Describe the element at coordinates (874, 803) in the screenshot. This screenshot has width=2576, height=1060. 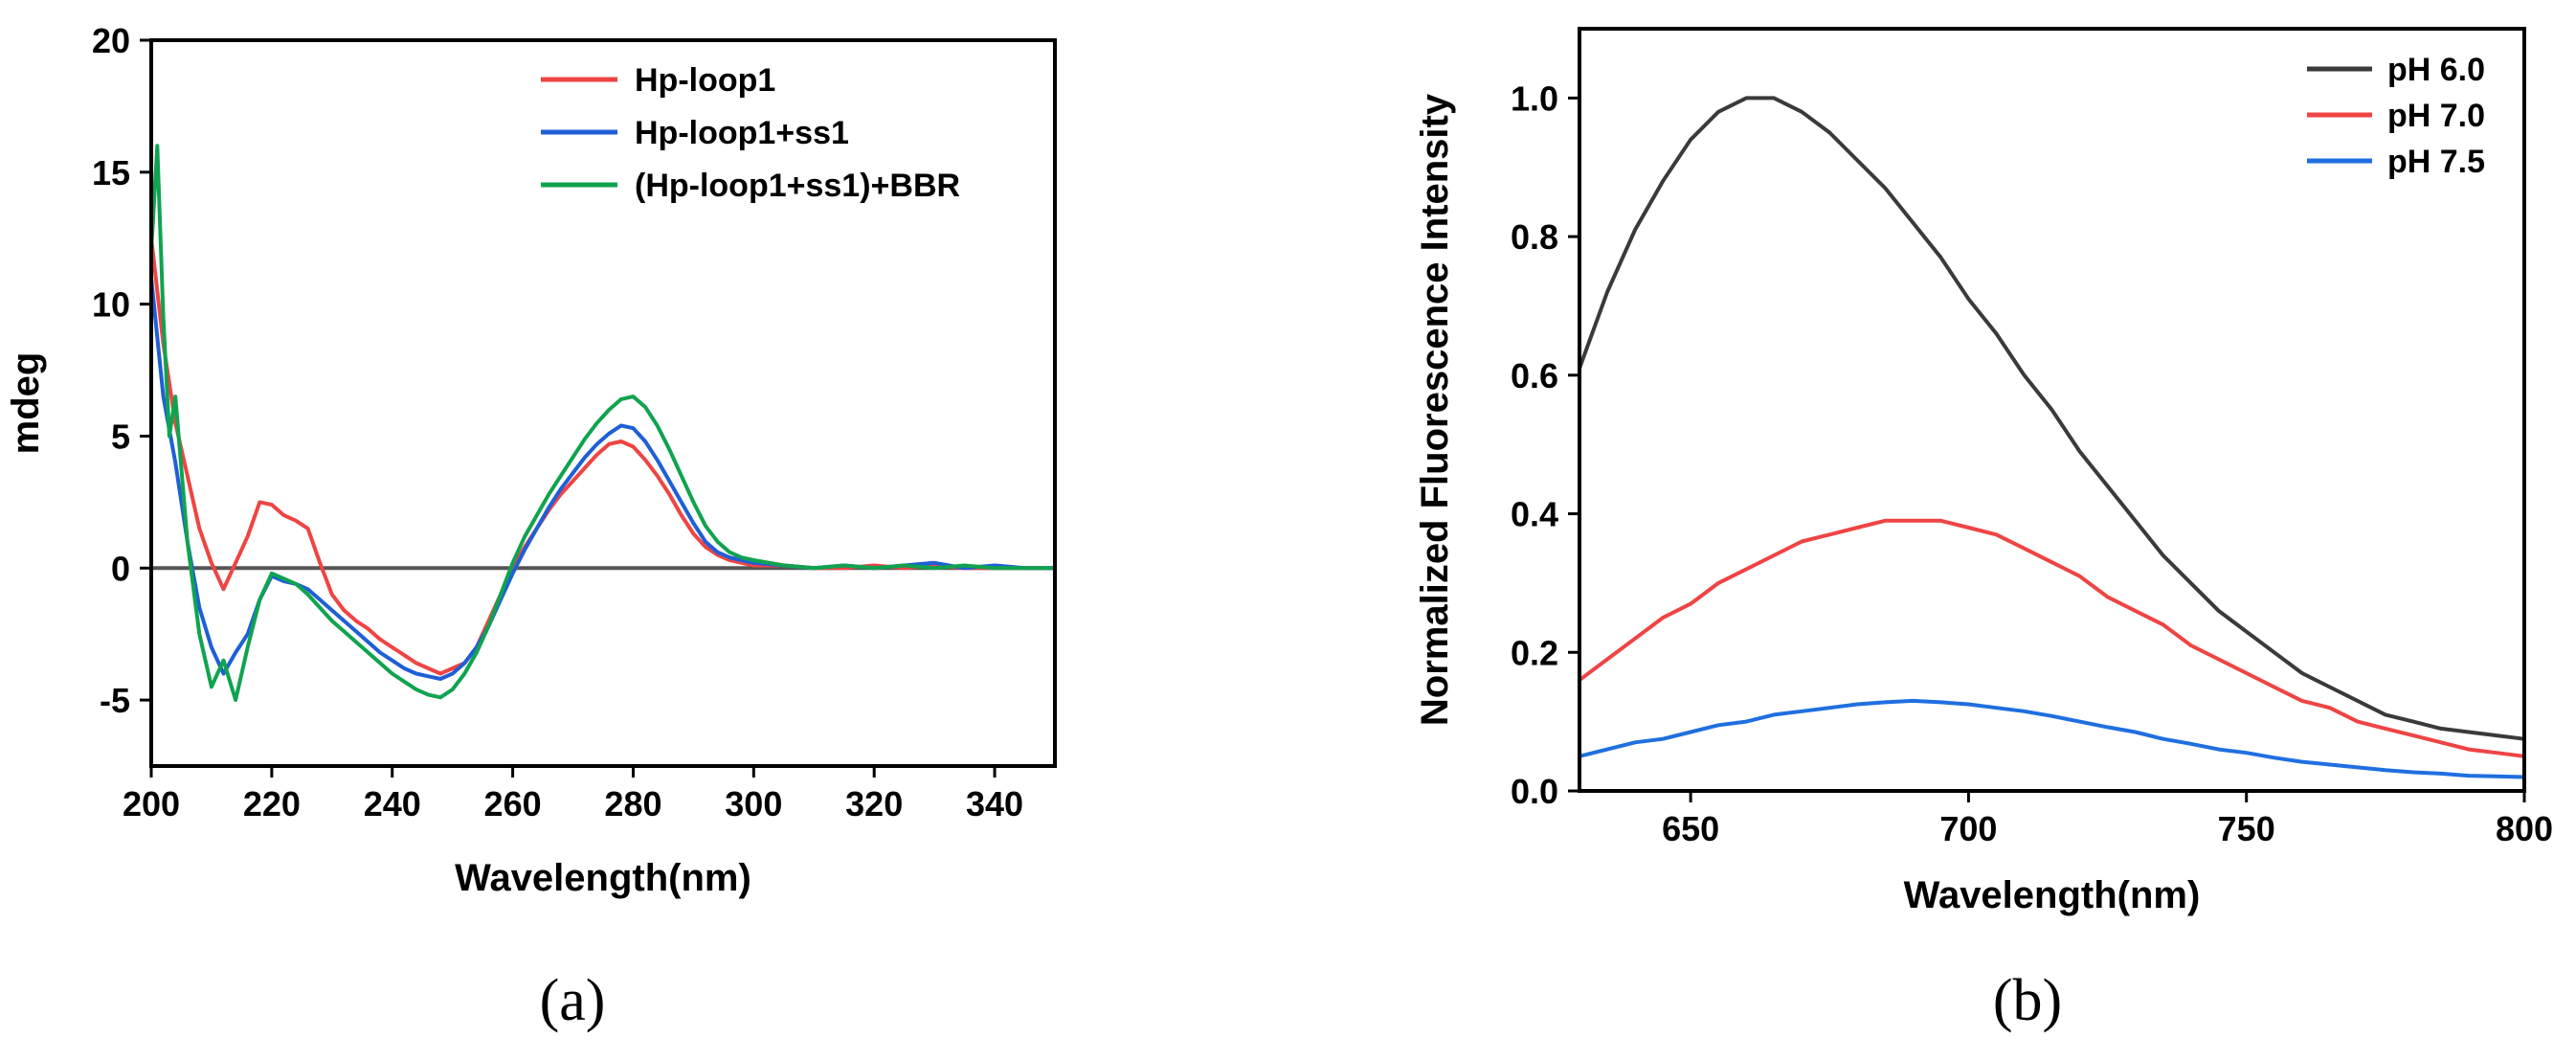
I see `x-tick-label: 320` at that location.